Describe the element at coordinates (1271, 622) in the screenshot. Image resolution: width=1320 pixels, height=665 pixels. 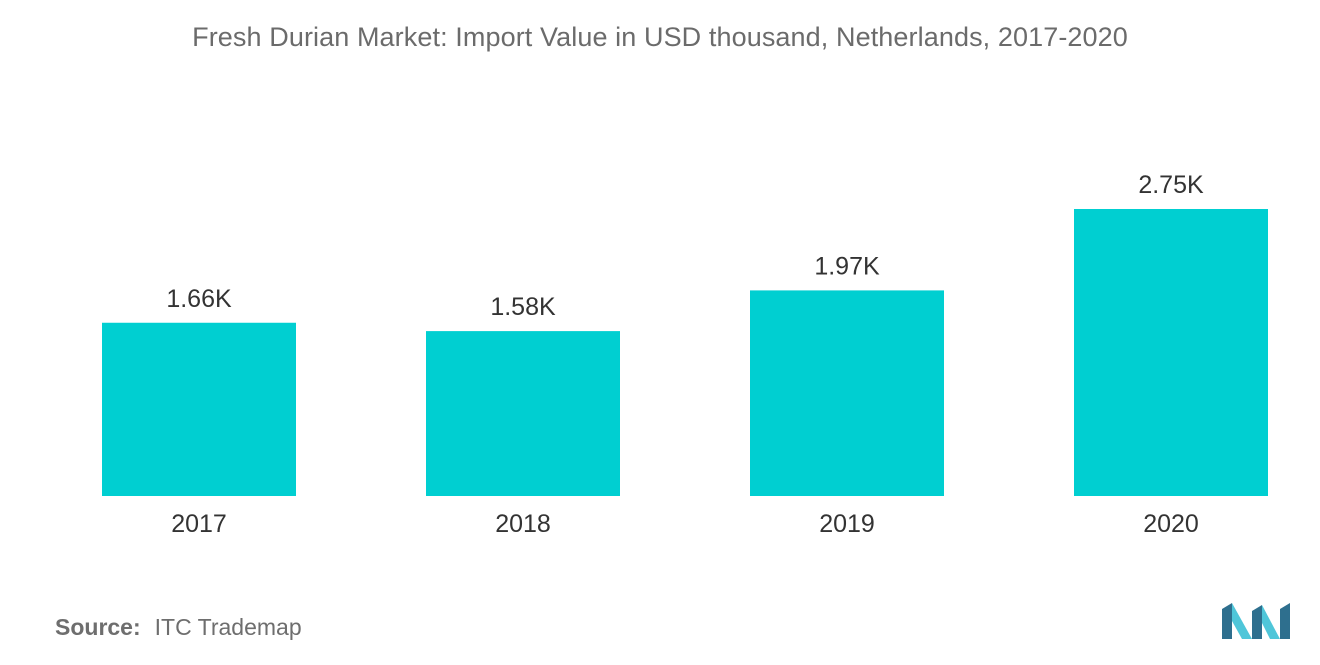
I see `logo-right-diagonal` at that location.